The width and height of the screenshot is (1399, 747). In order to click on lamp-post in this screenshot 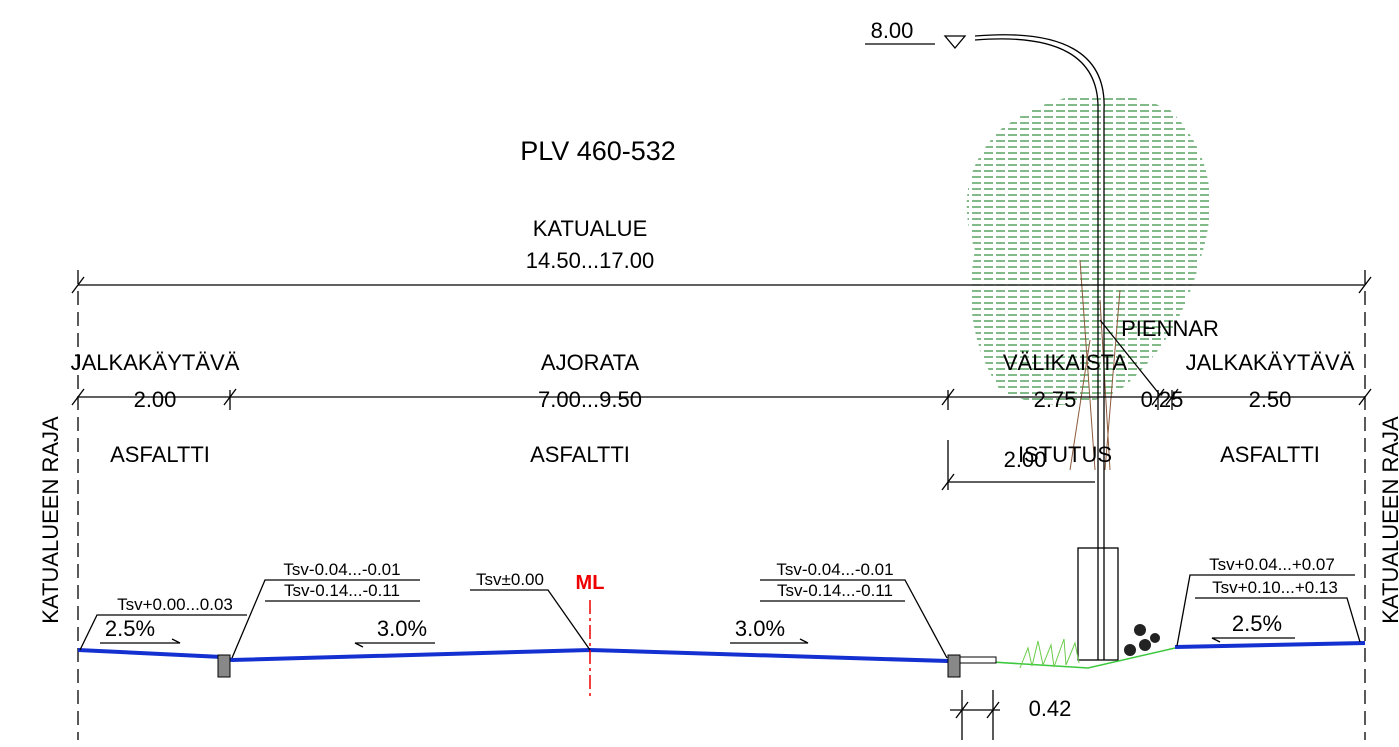, I will do `click(1039, 347)`.